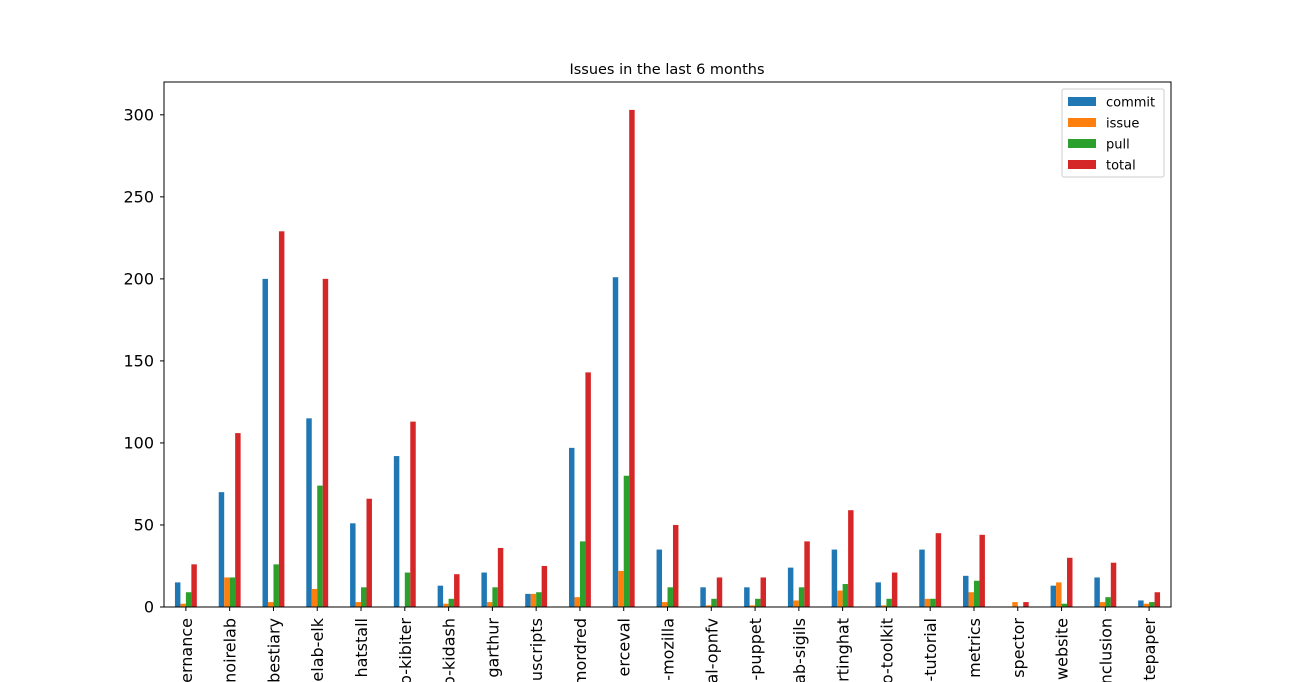 Image resolution: width=1301 pixels, height=682 pixels. I want to click on x-tick-label: bestiary, so click(273, 650).